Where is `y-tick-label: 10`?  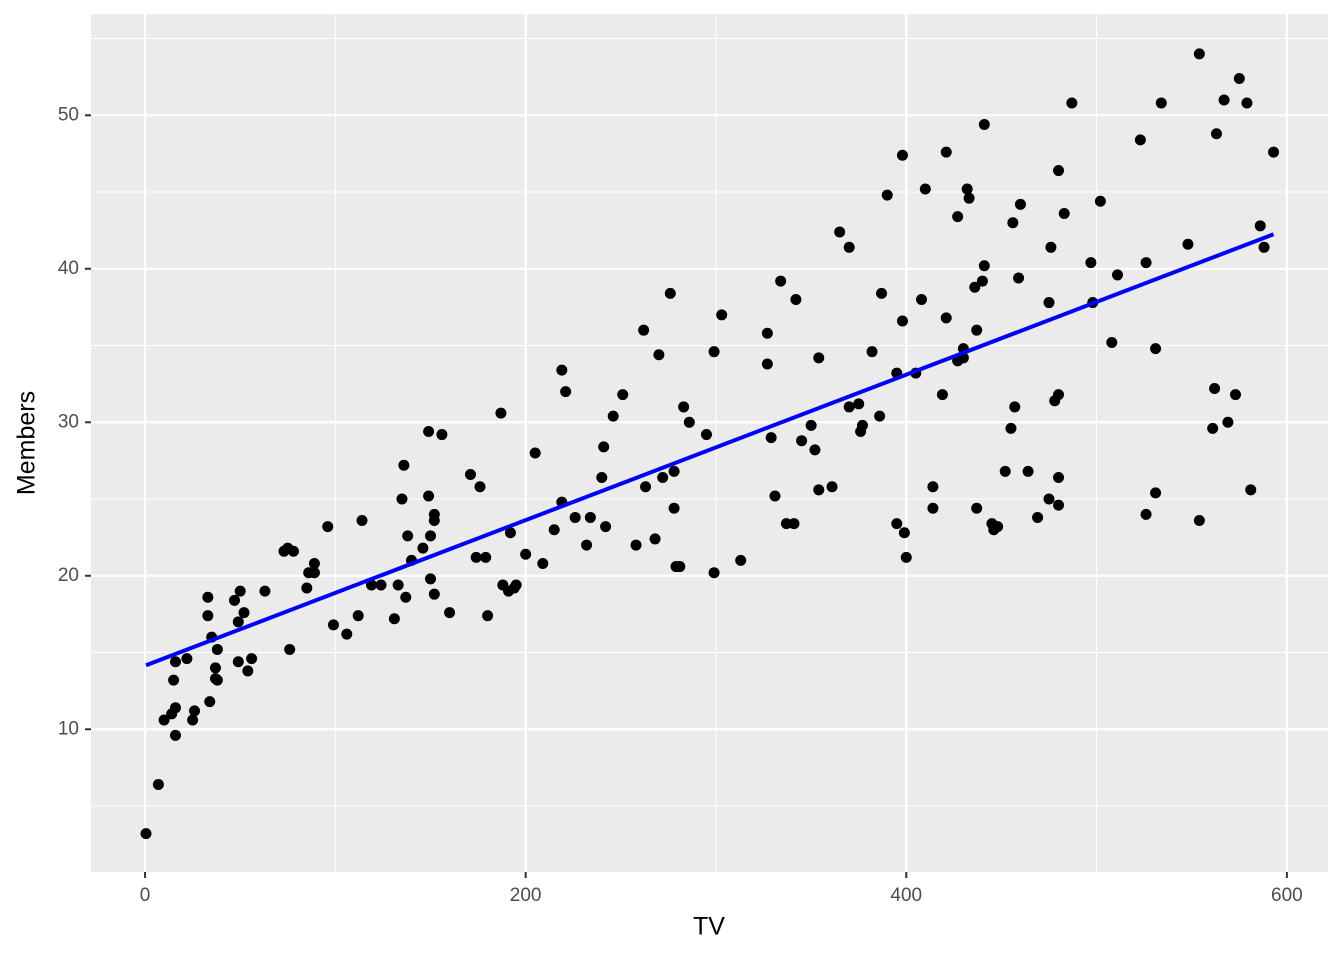 y-tick-label: 10 is located at coordinates (68, 728).